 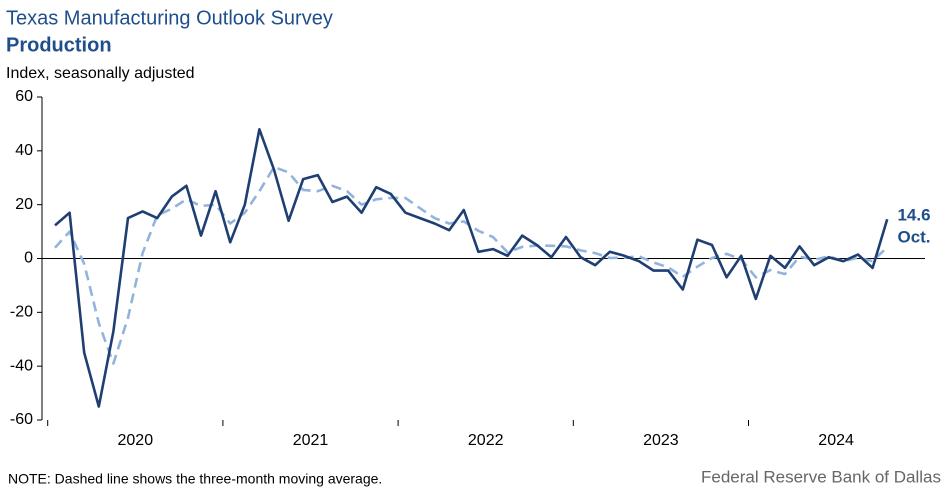 I want to click on y-tick-label: -60, so click(x=21, y=419).